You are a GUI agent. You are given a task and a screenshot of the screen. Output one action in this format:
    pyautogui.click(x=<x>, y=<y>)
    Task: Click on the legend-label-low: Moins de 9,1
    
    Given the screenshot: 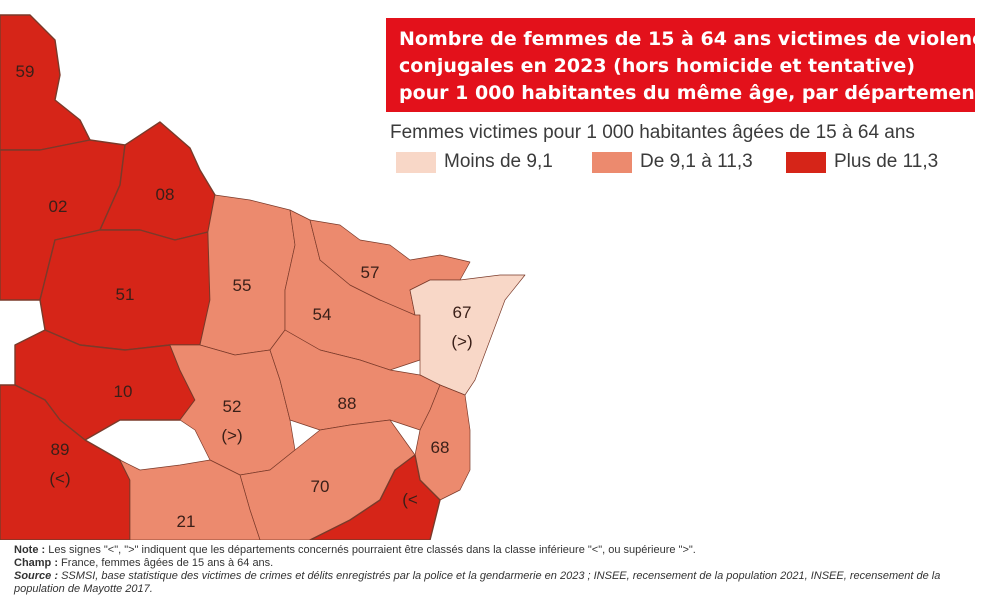 What is the action you would take?
    pyautogui.click(x=498, y=161)
    